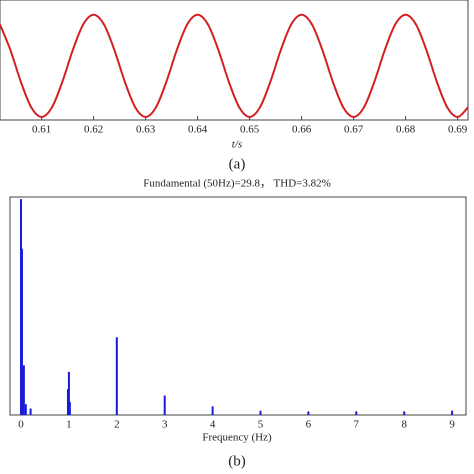 This screenshot has width=474, height=474. What do you see at coordinates (69, 425) in the screenshot?
I see `x-tick-label: 1` at bounding box center [69, 425].